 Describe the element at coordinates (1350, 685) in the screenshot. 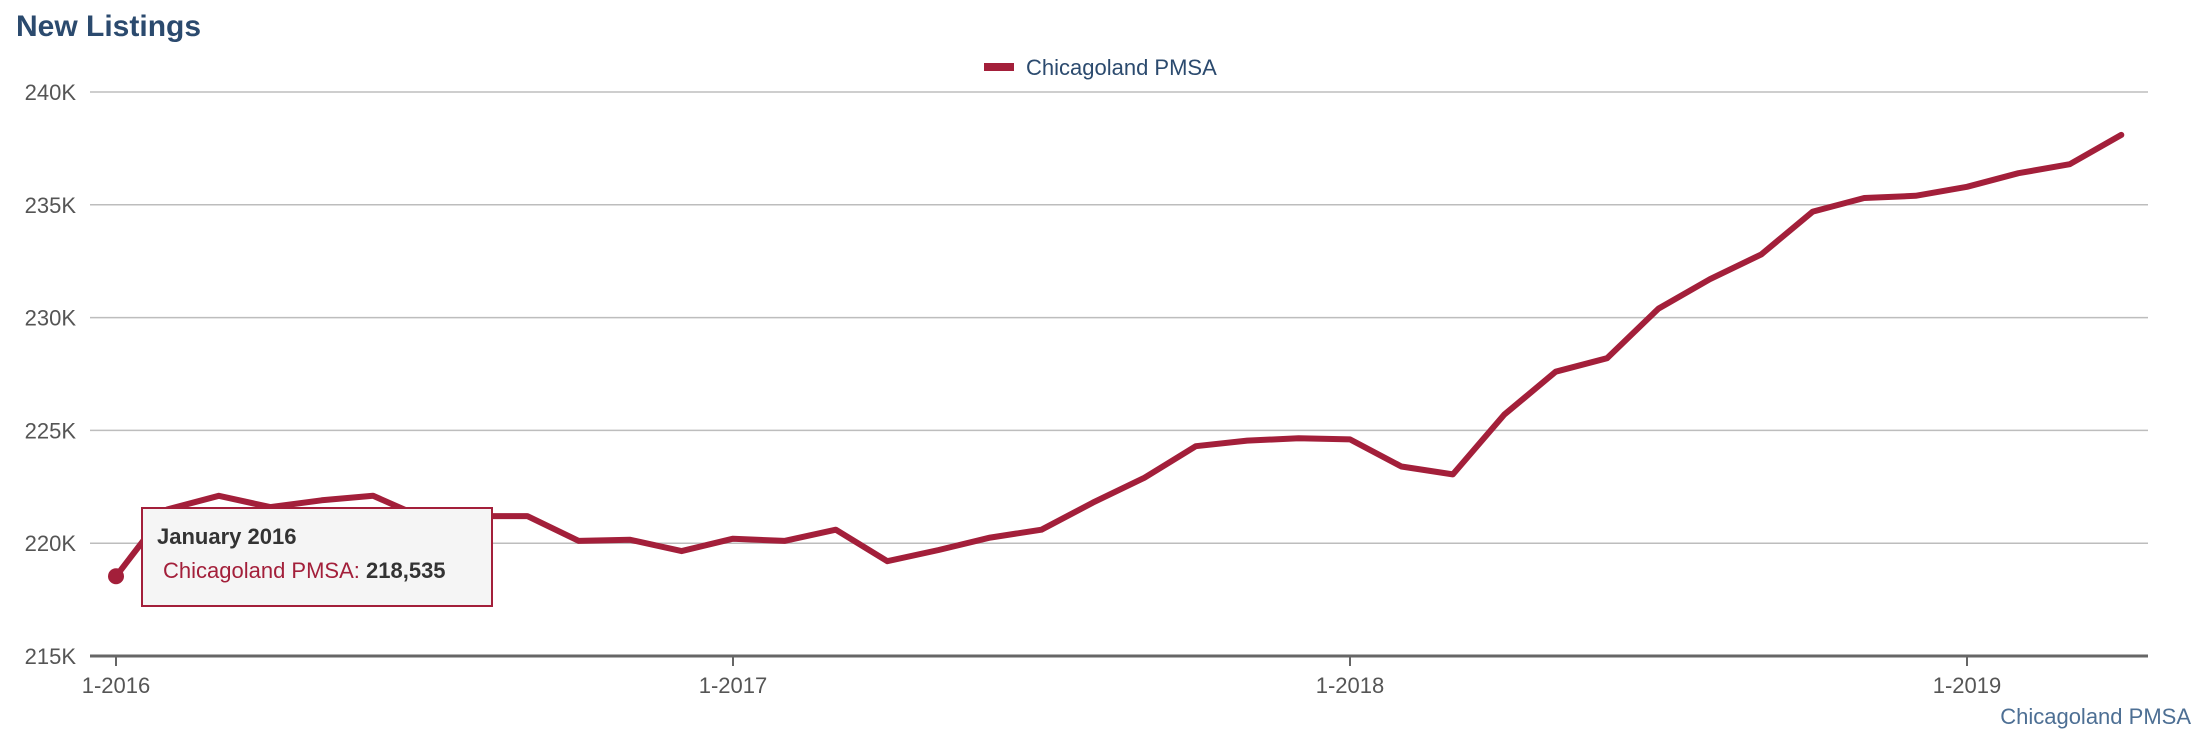

I see `x-tick-label: 1-2018` at that location.